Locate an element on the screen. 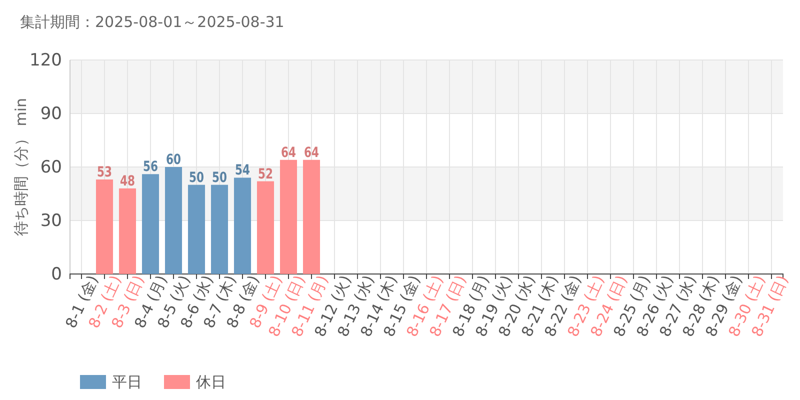  y-tick-label: 30 is located at coordinates (51, 220).